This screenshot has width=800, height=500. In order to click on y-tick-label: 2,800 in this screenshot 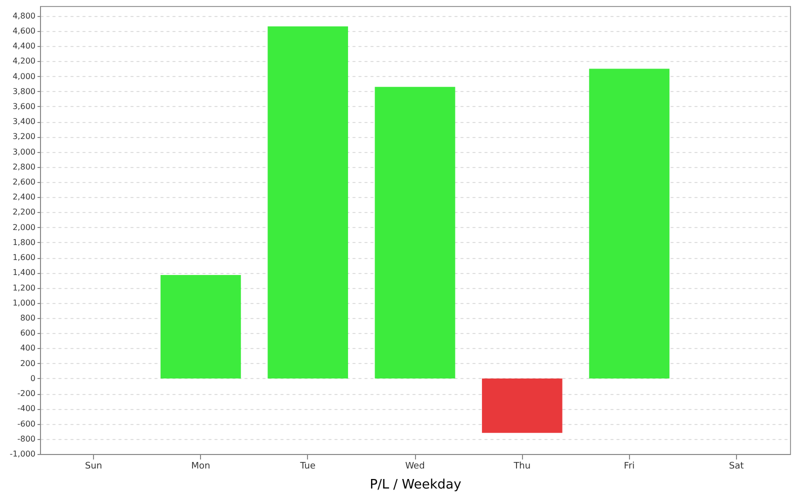, I will do `click(24, 167)`.